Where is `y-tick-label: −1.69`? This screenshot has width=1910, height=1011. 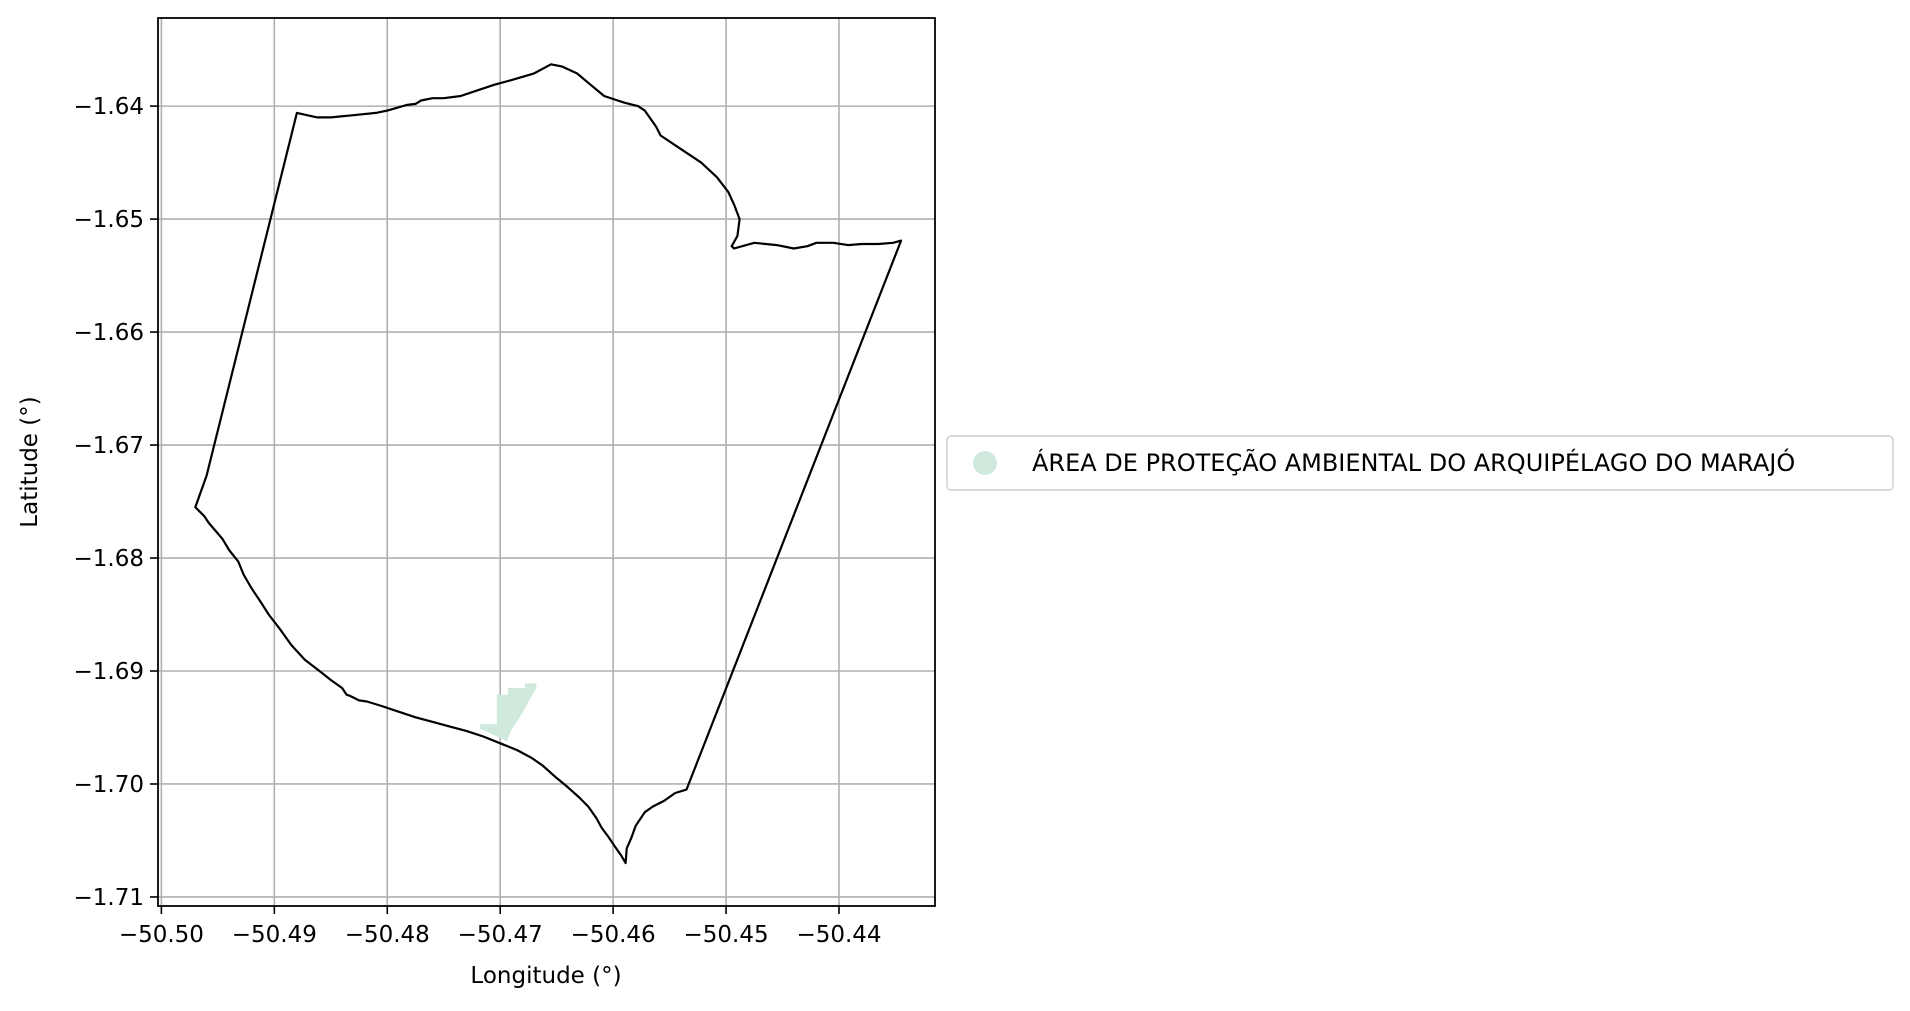
y-tick-label: −1.69 is located at coordinates (109, 672).